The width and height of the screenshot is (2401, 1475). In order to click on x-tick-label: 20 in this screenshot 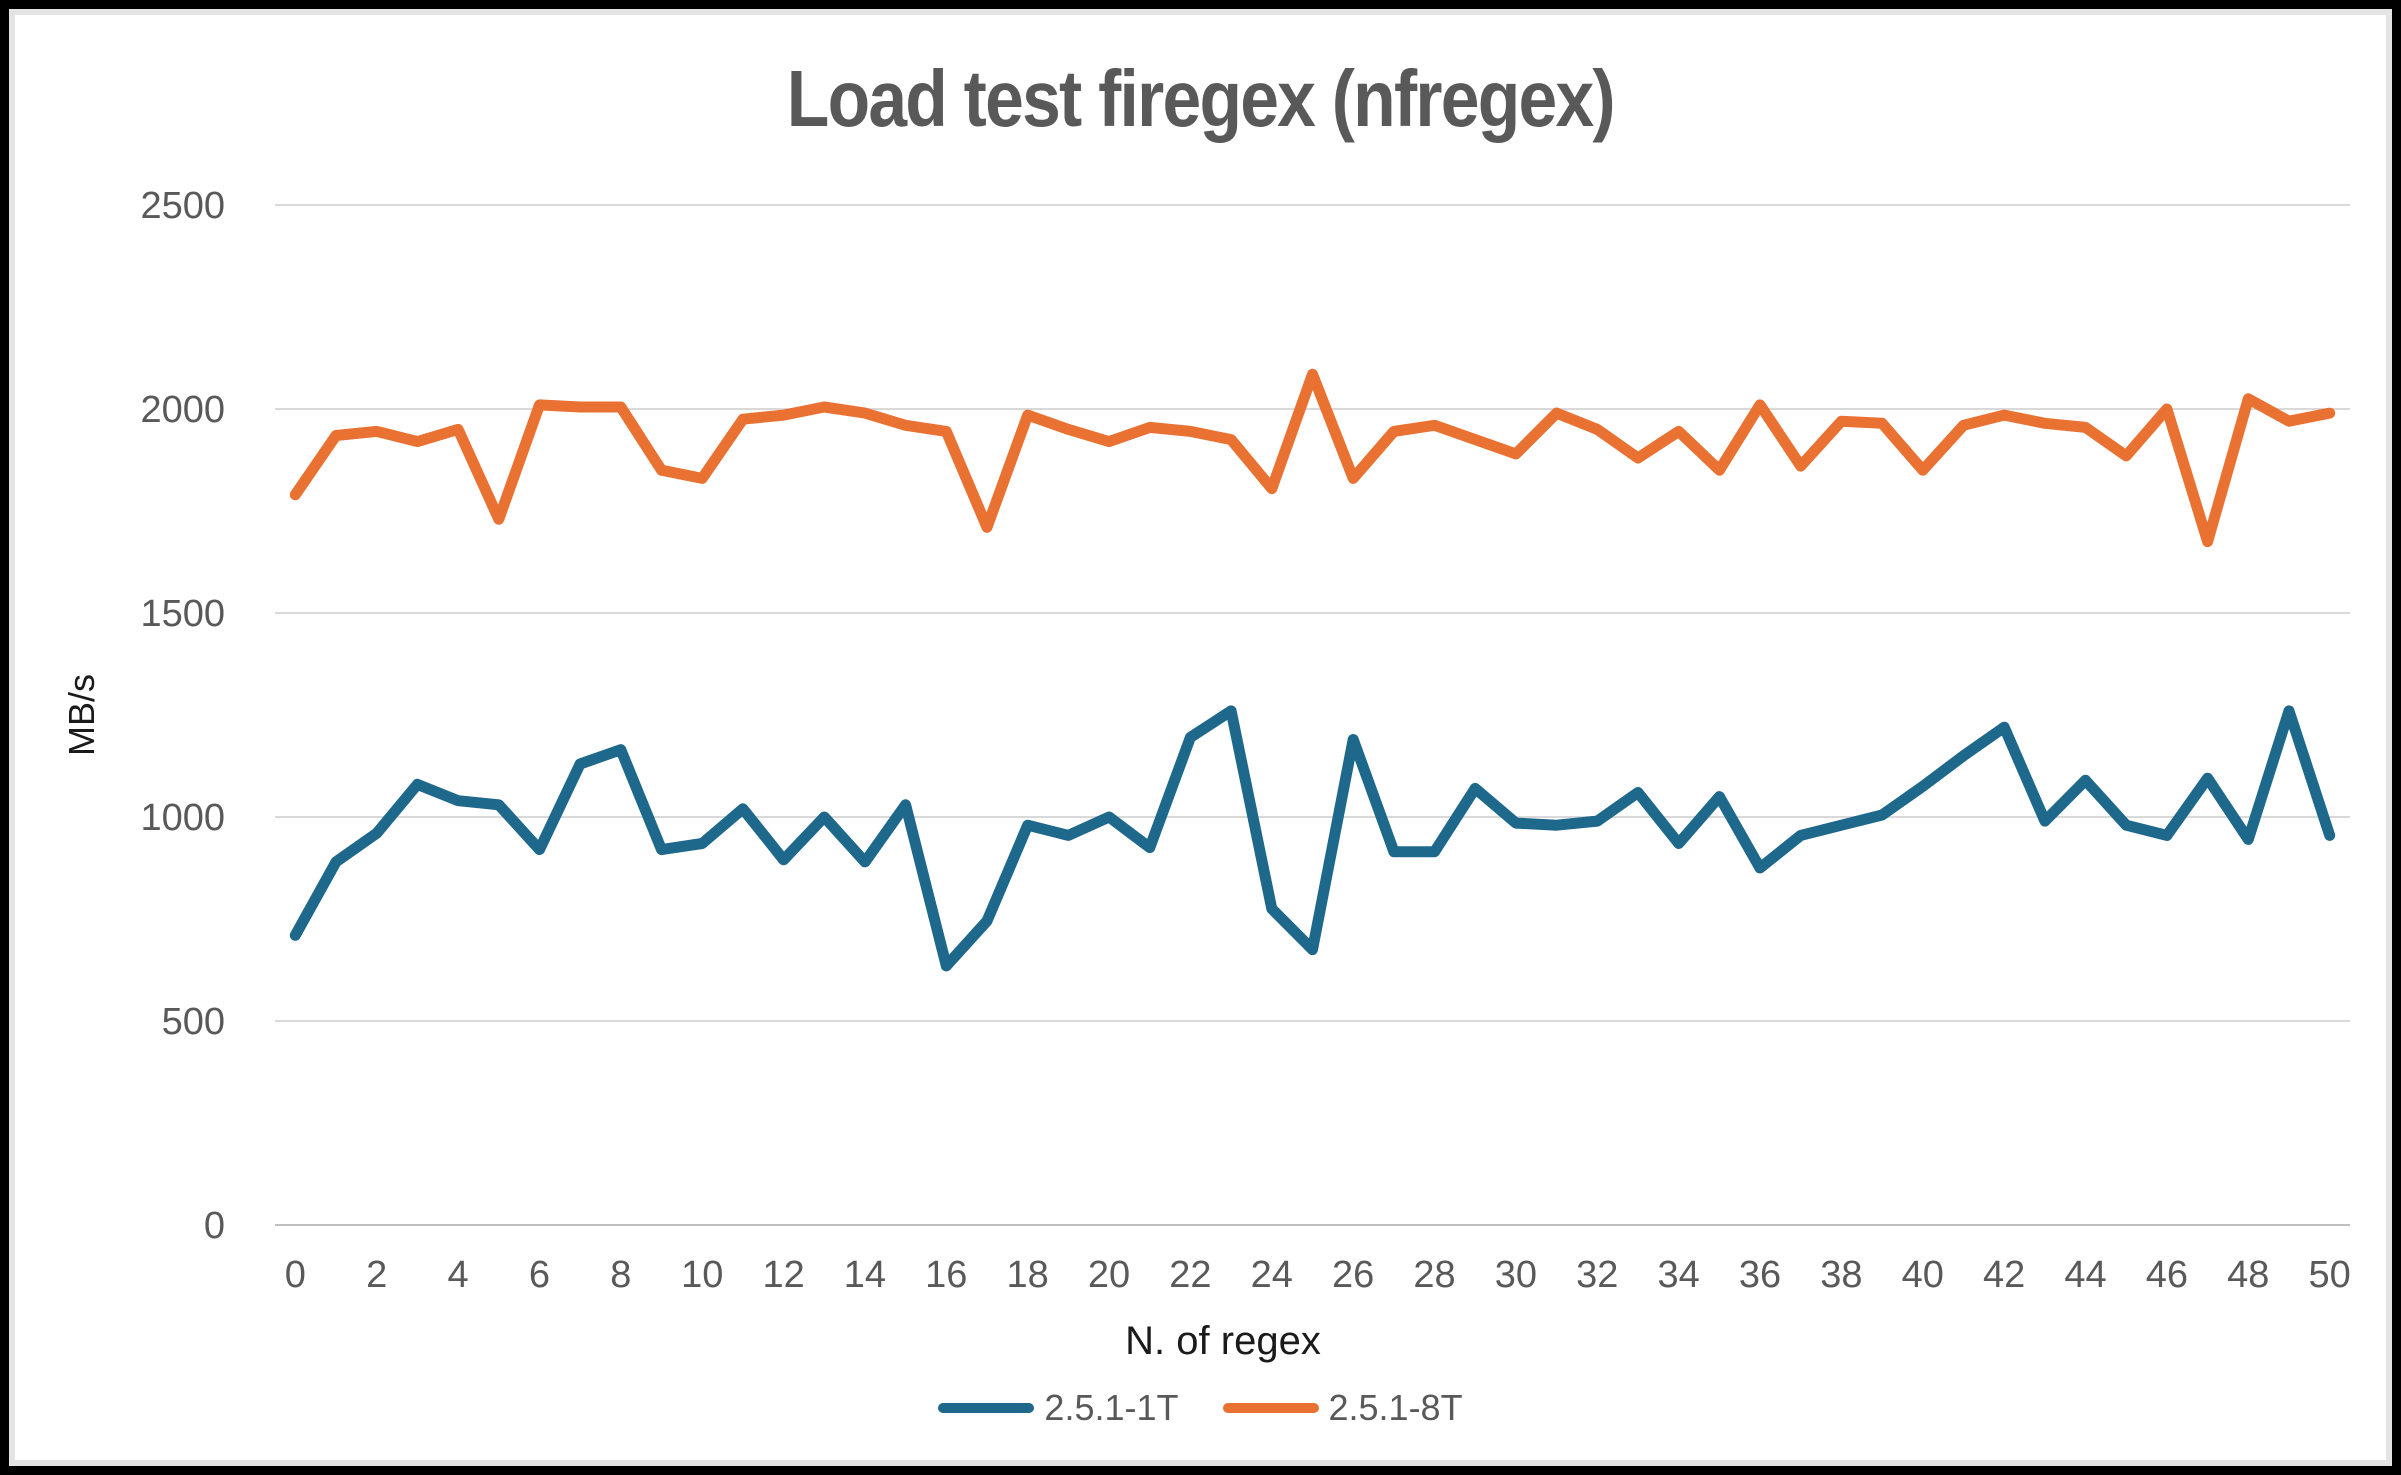, I will do `click(1109, 1275)`.